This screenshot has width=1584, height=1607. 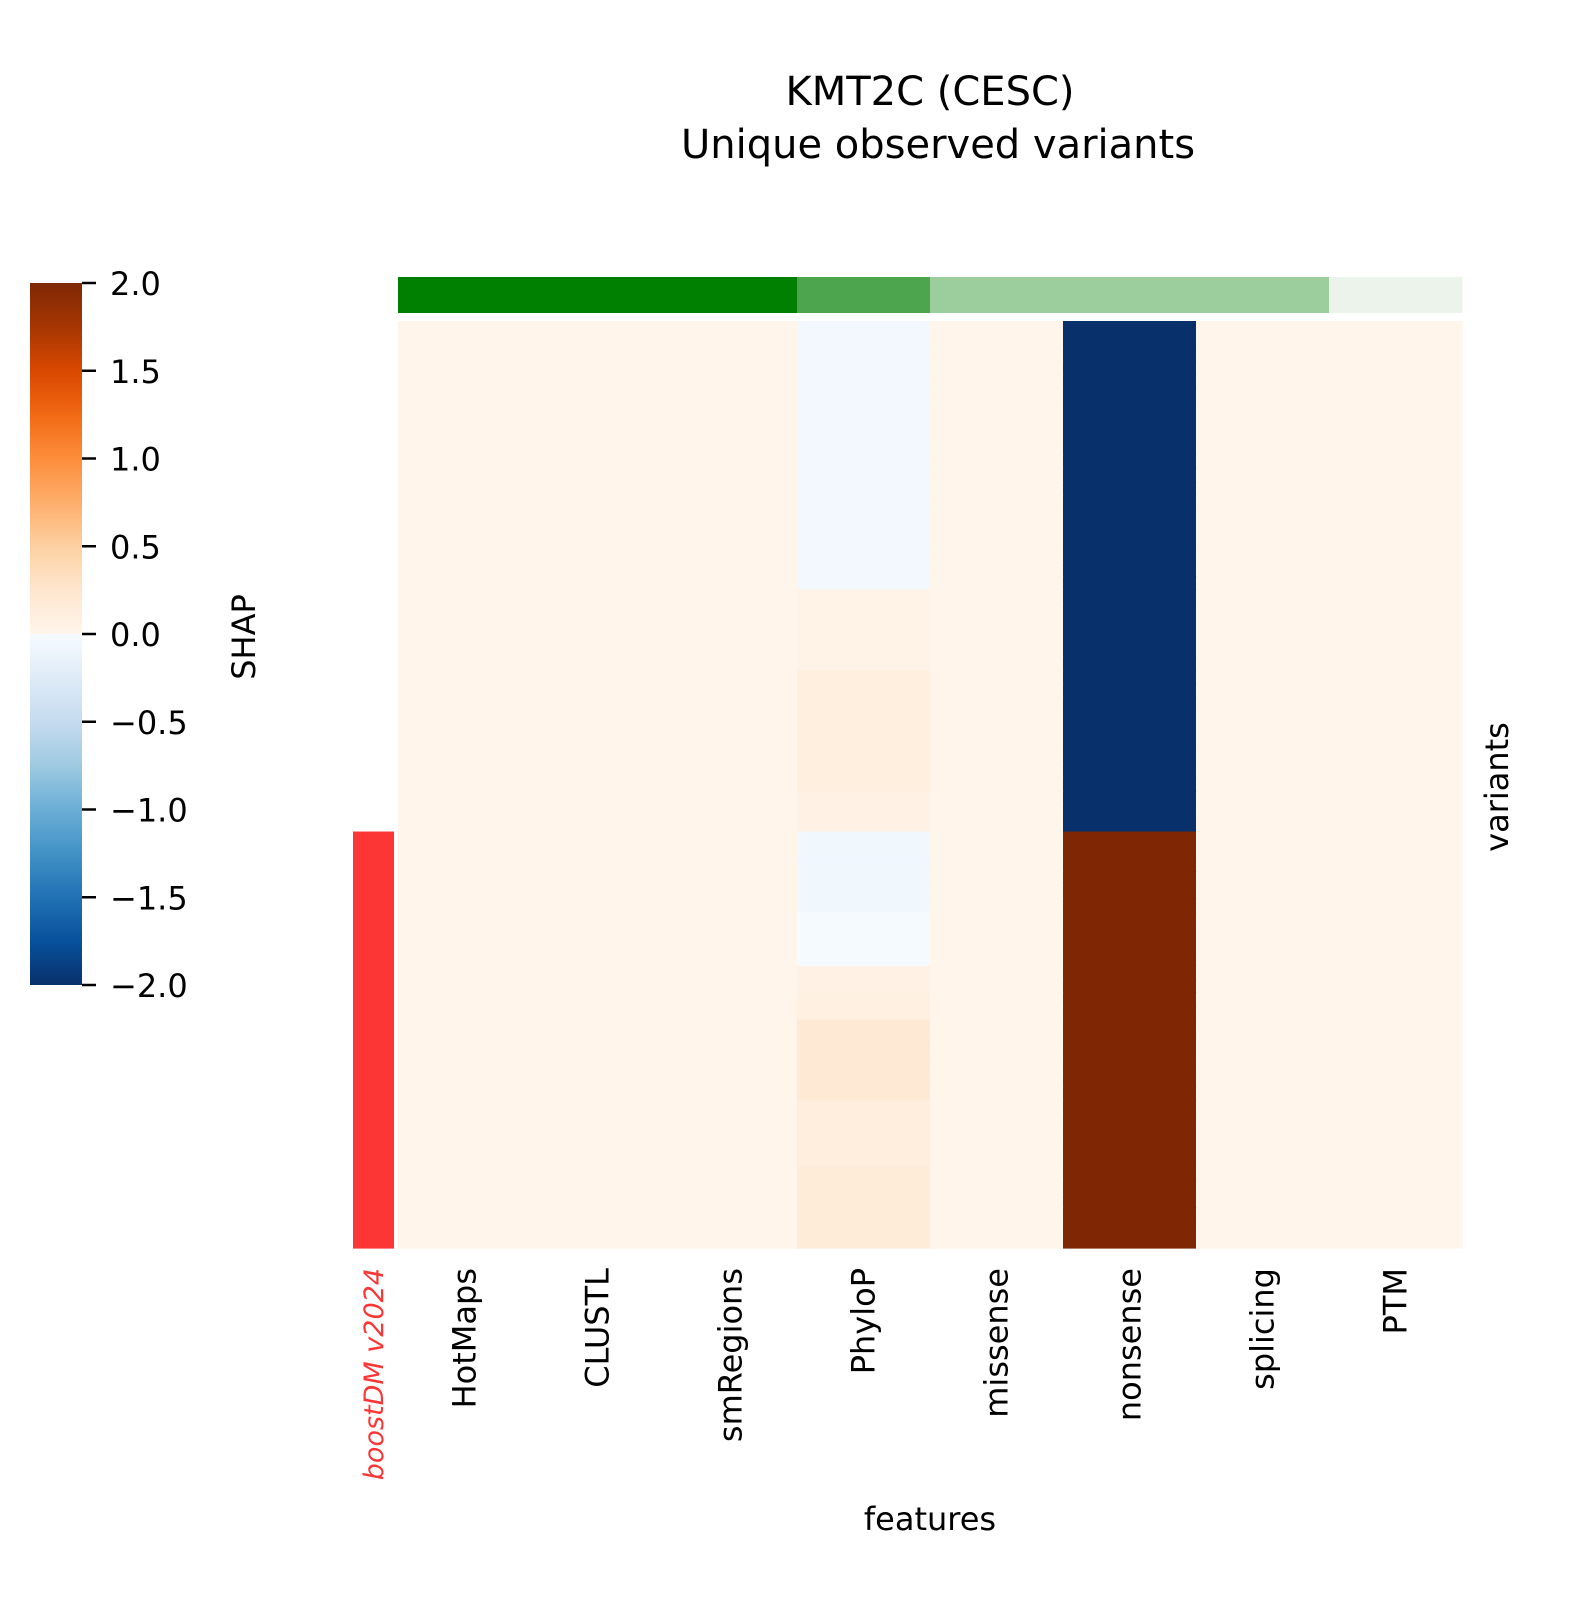 I want to click on colorbar-tick-label: 0.0, so click(x=135, y=635).